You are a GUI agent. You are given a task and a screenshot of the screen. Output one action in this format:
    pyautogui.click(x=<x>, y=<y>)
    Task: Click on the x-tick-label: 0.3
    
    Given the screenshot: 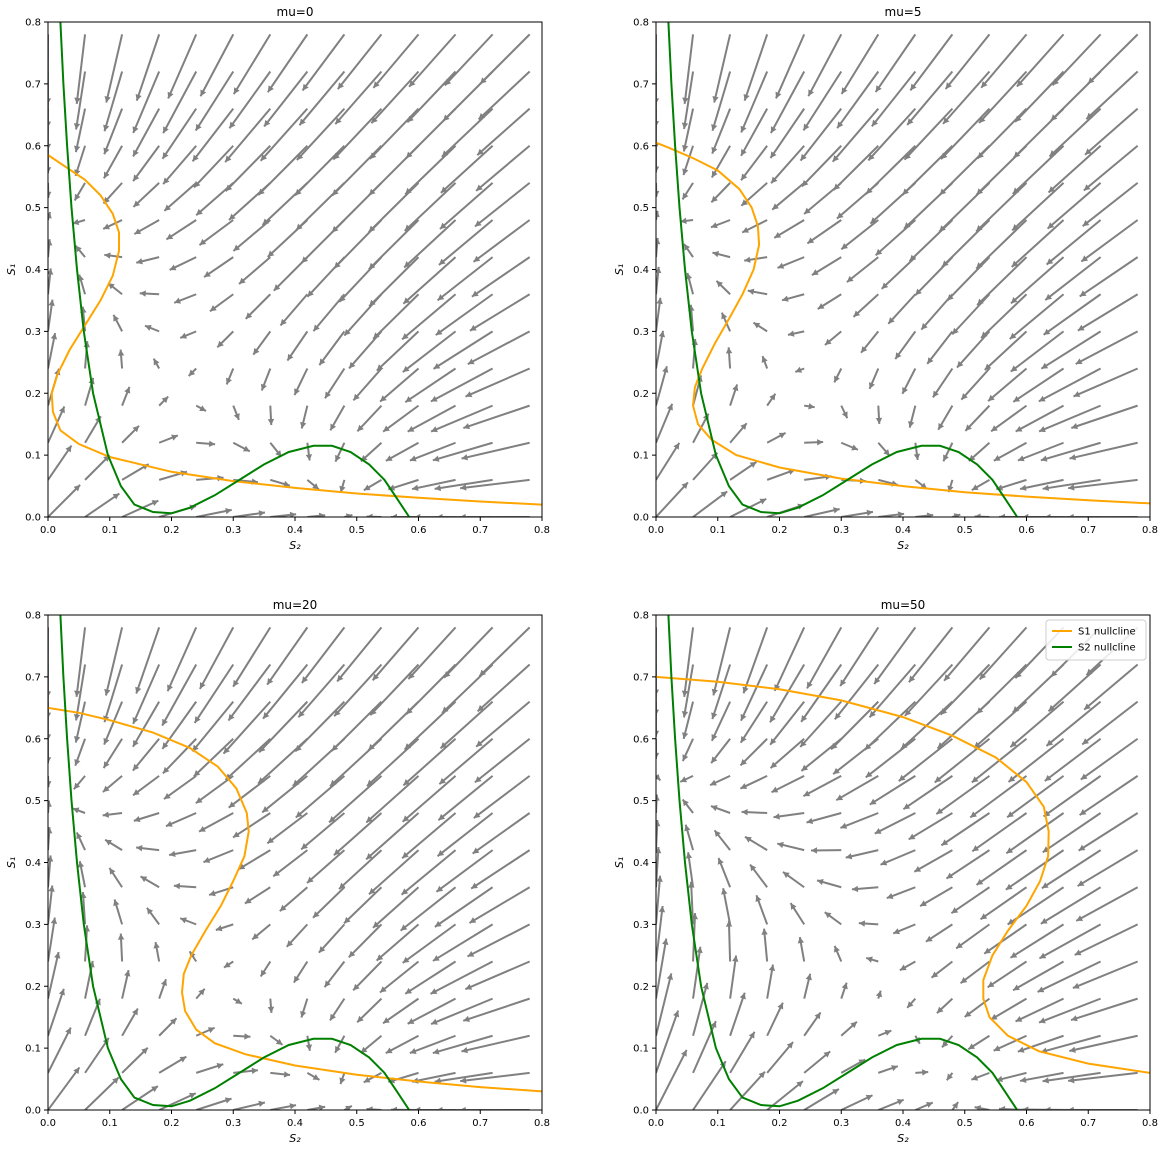 What is the action you would take?
    pyautogui.click(x=233, y=530)
    